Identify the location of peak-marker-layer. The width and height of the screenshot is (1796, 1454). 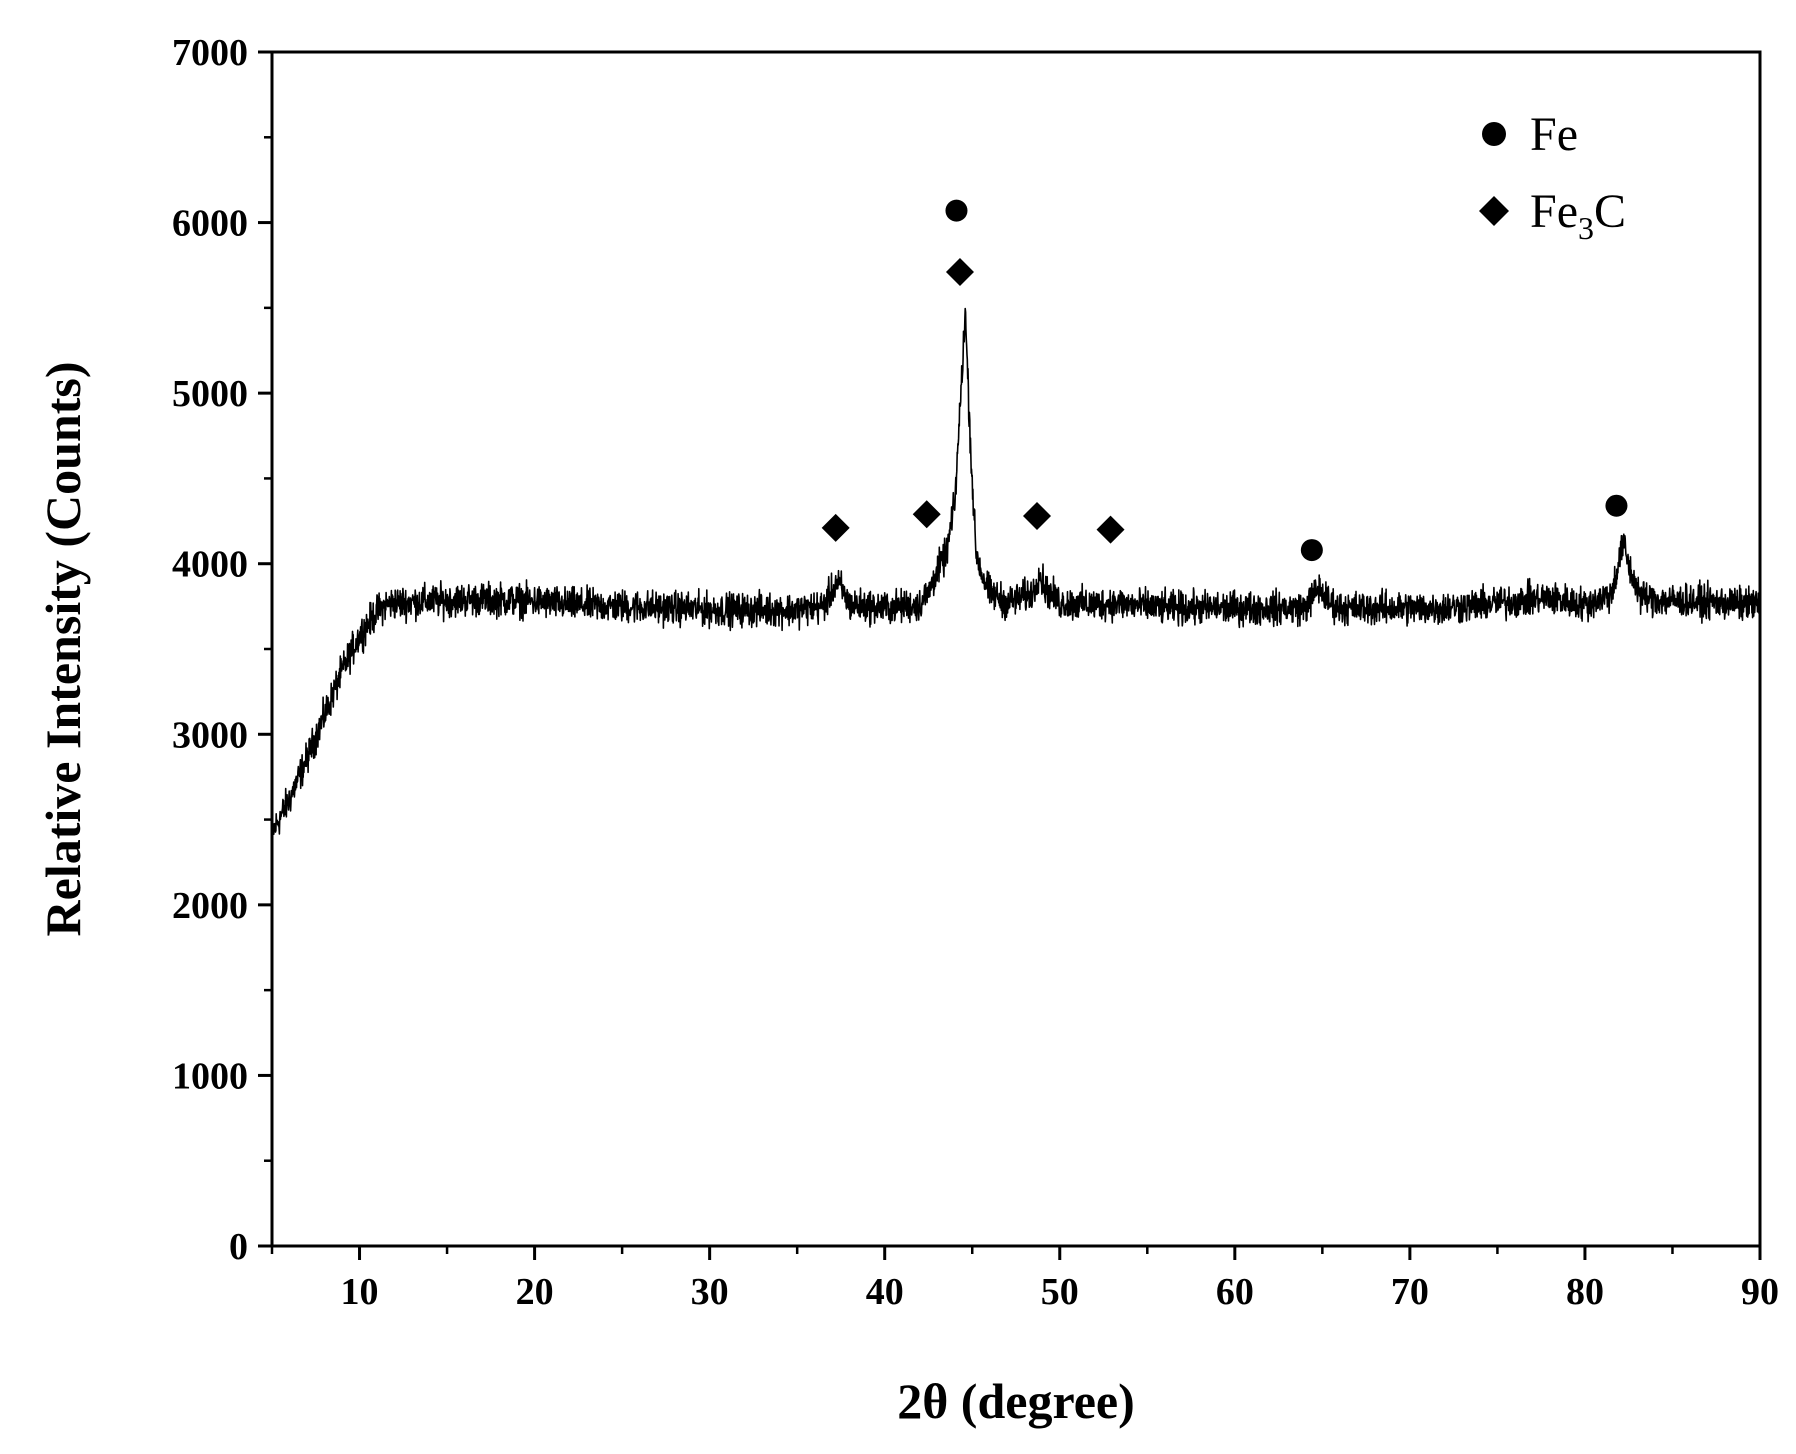
(1224, 380).